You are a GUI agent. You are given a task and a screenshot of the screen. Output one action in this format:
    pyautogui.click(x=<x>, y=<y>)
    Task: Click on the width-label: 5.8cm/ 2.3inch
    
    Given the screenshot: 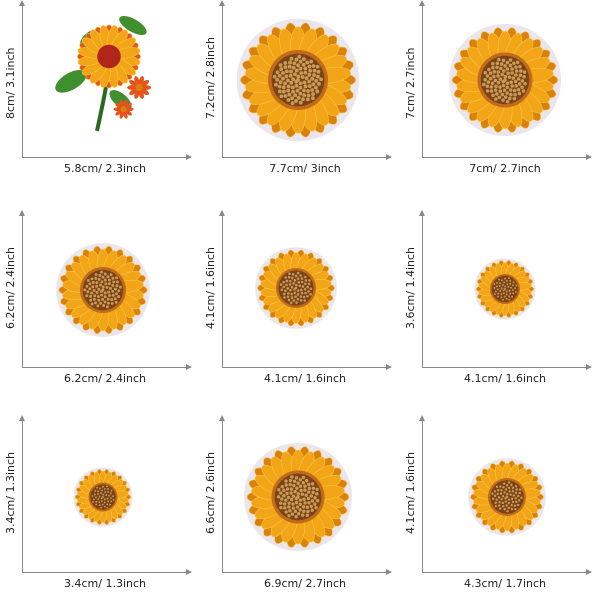 What is the action you would take?
    pyautogui.click(x=104, y=168)
    